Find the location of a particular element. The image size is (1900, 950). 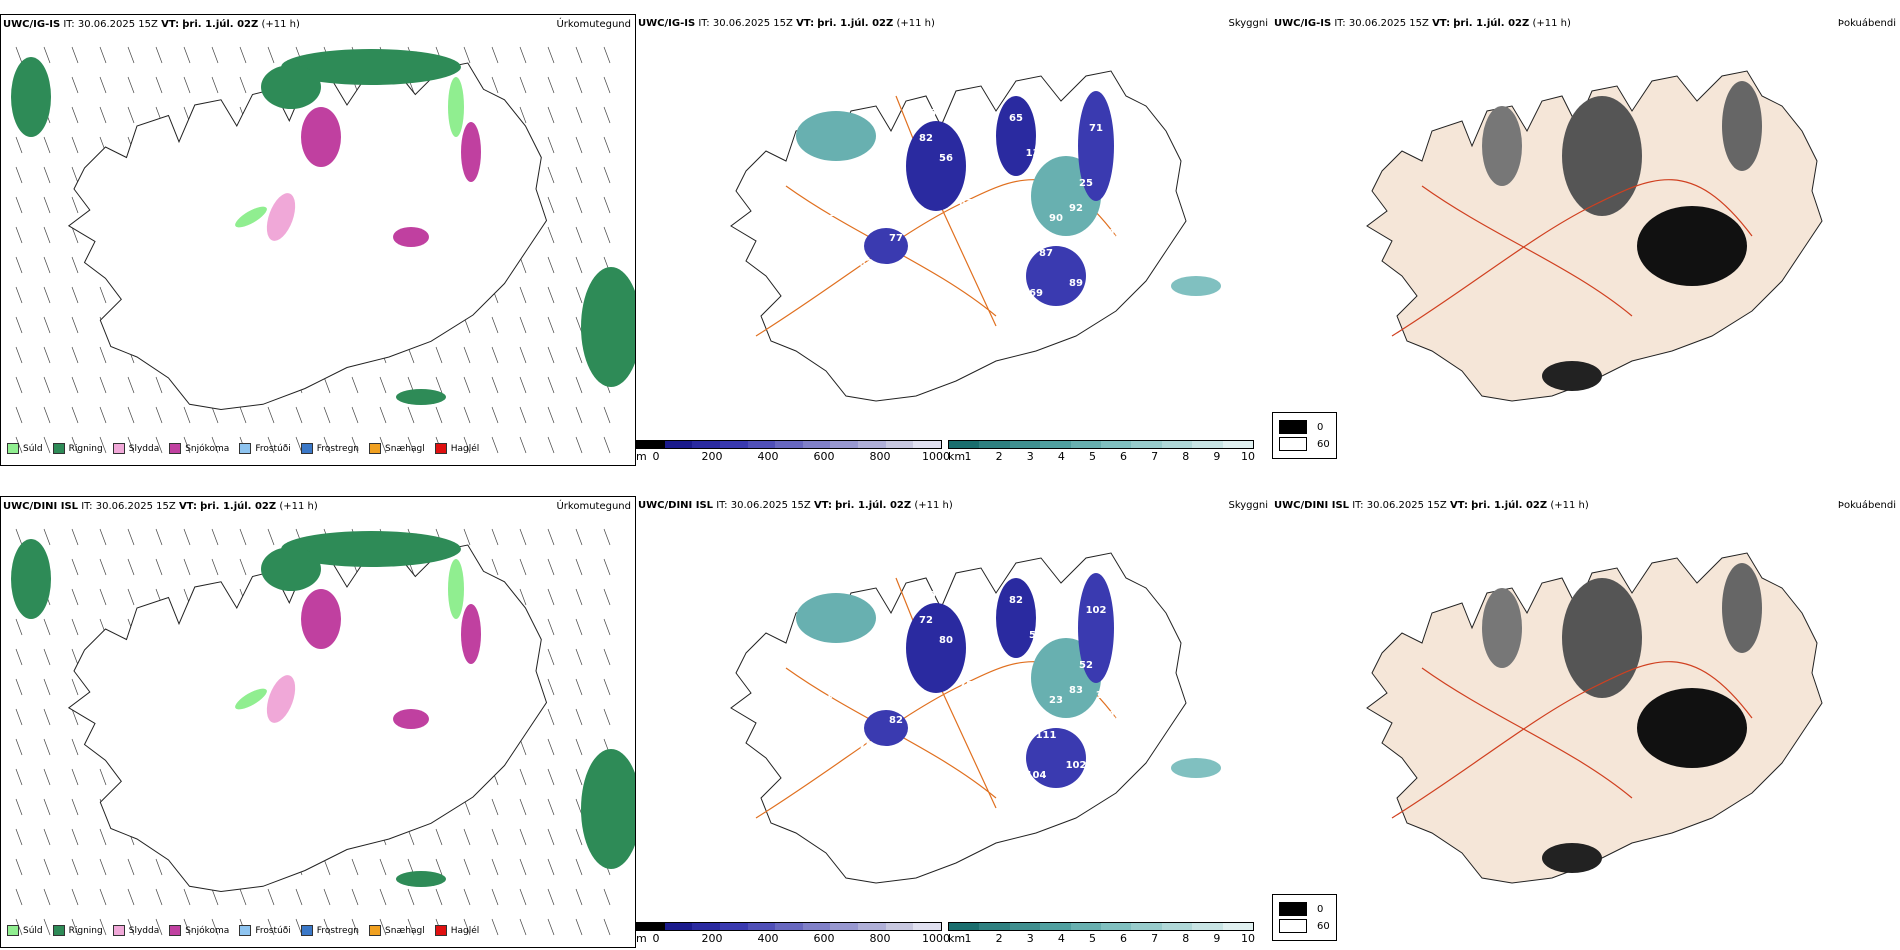

ceiling-value-label: 63 is located at coordinates (956, 875).